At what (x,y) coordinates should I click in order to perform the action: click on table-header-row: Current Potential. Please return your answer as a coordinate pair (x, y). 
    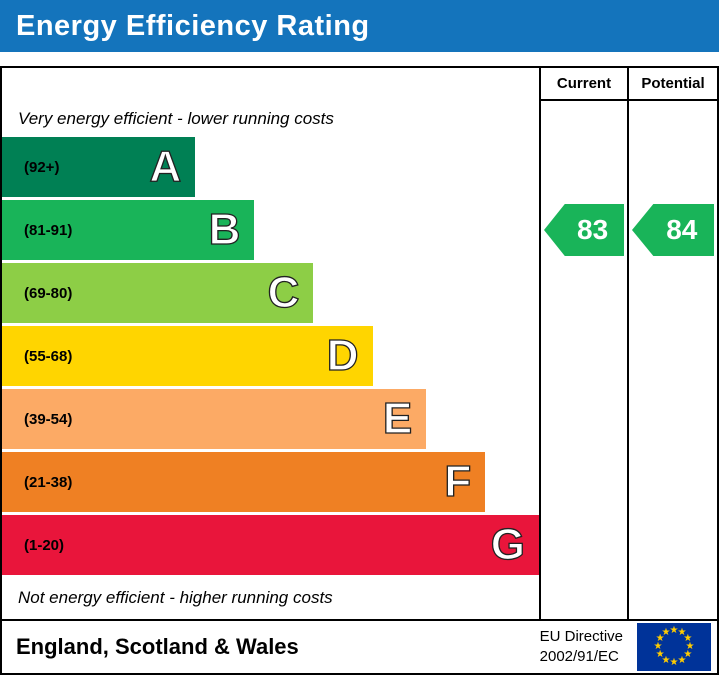
    Looking at the image, I should click on (359, 84).